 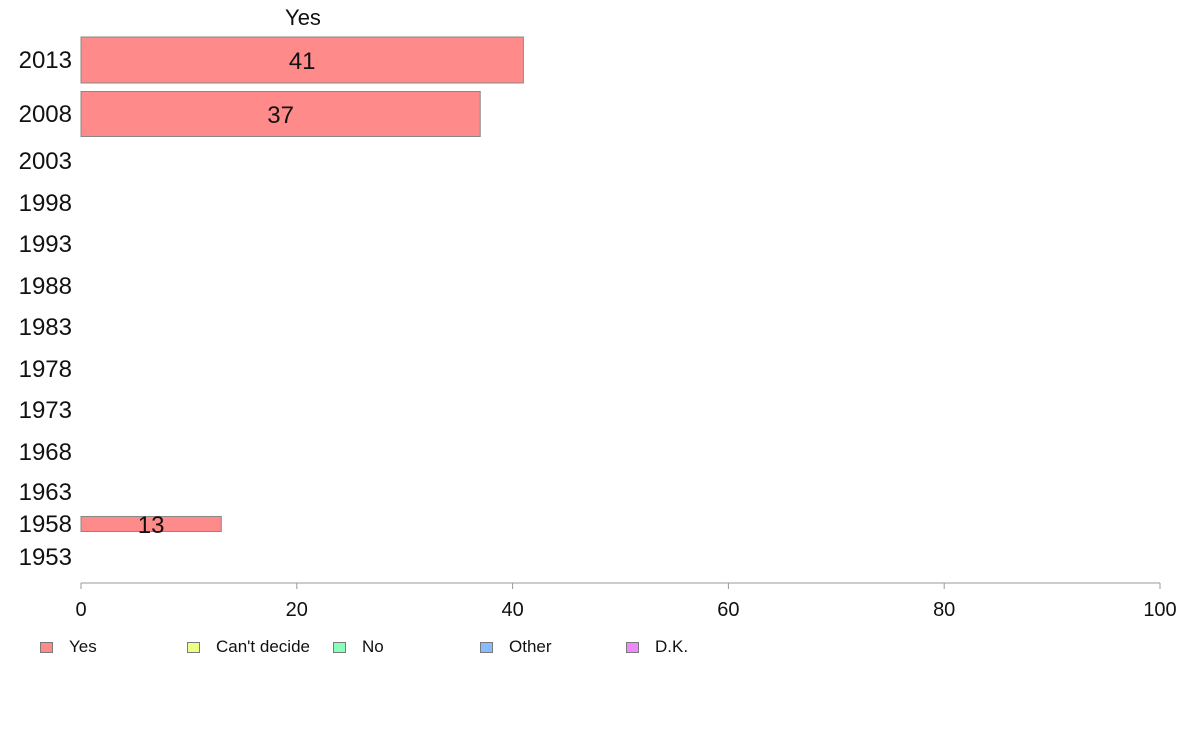 I want to click on legend-label: Can't decide, so click(x=263, y=646).